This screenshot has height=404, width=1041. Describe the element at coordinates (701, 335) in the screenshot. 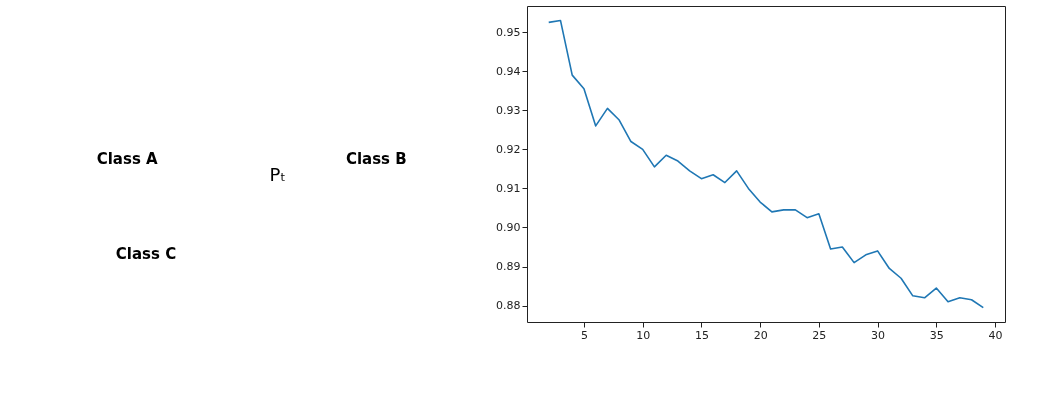

I see `x-tick-label: 15` at that location.